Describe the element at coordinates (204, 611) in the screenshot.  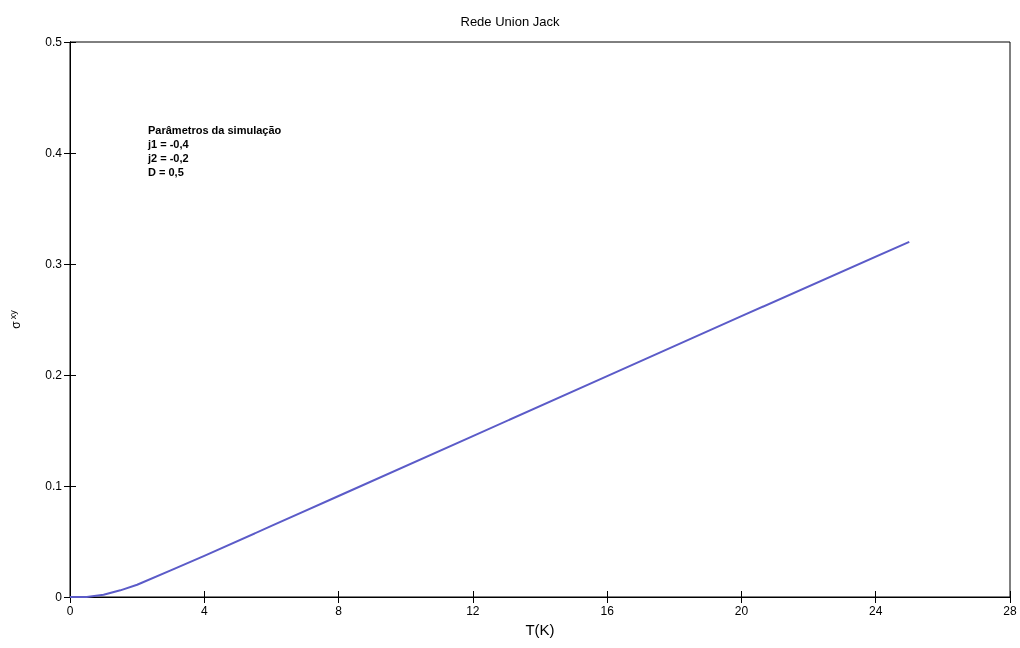
I see `x-tick-label: 4` at that location.